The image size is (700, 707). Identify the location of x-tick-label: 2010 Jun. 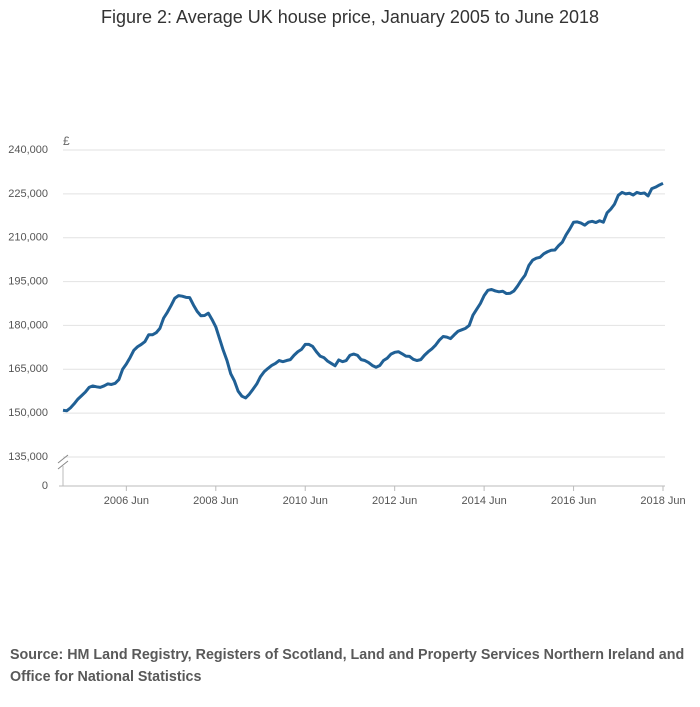
(305, 501).